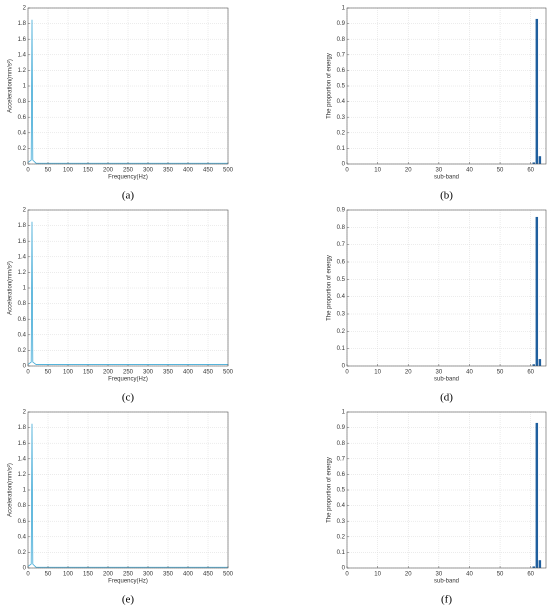  What do you see at coordinates (446, 398) in the screenshot?
I see `panel-caption: (d)` at bounding box center [446, 398].